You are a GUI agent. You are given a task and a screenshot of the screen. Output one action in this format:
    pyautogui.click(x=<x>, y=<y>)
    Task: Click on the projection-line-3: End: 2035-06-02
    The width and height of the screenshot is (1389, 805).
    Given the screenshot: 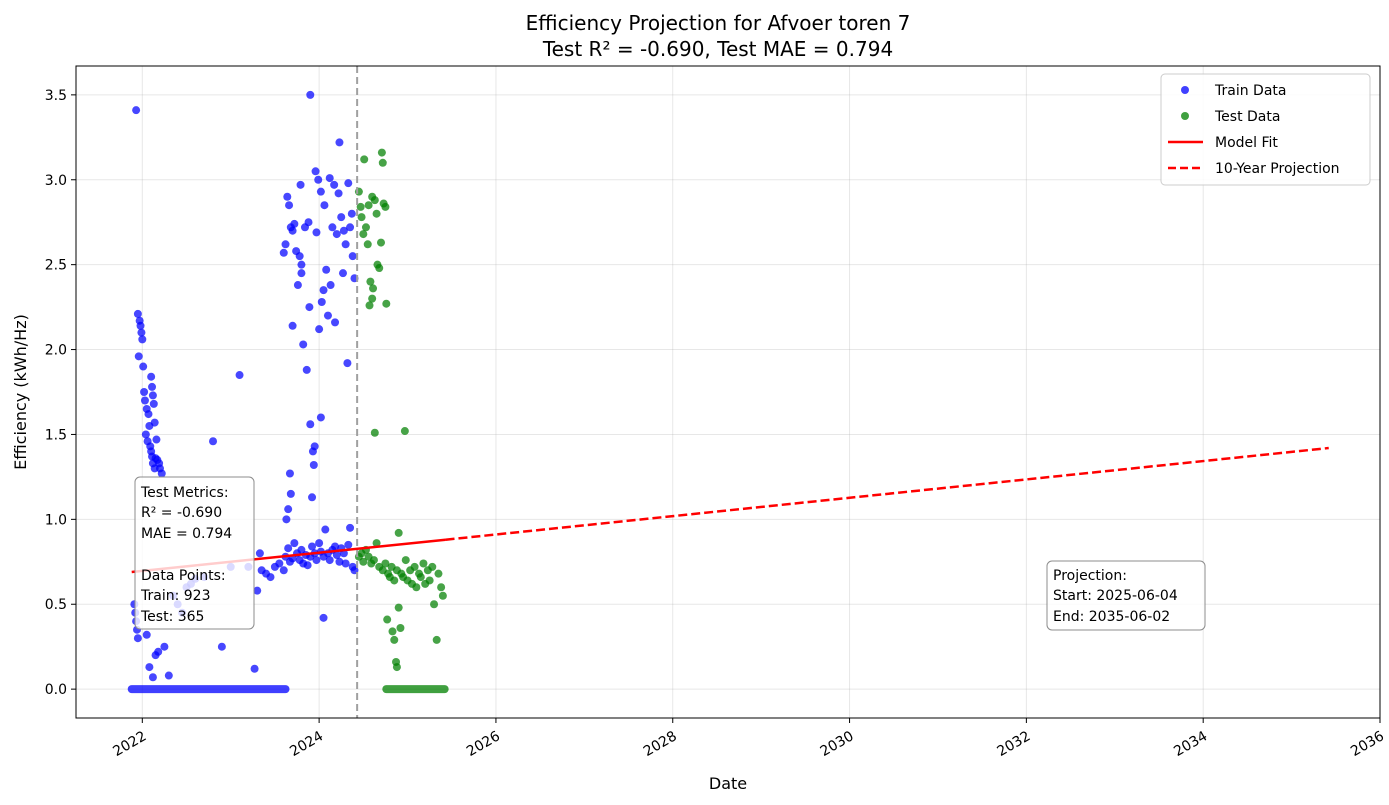 What is the action you would take?
    pyautogui.click(x=1111, y=617)
    